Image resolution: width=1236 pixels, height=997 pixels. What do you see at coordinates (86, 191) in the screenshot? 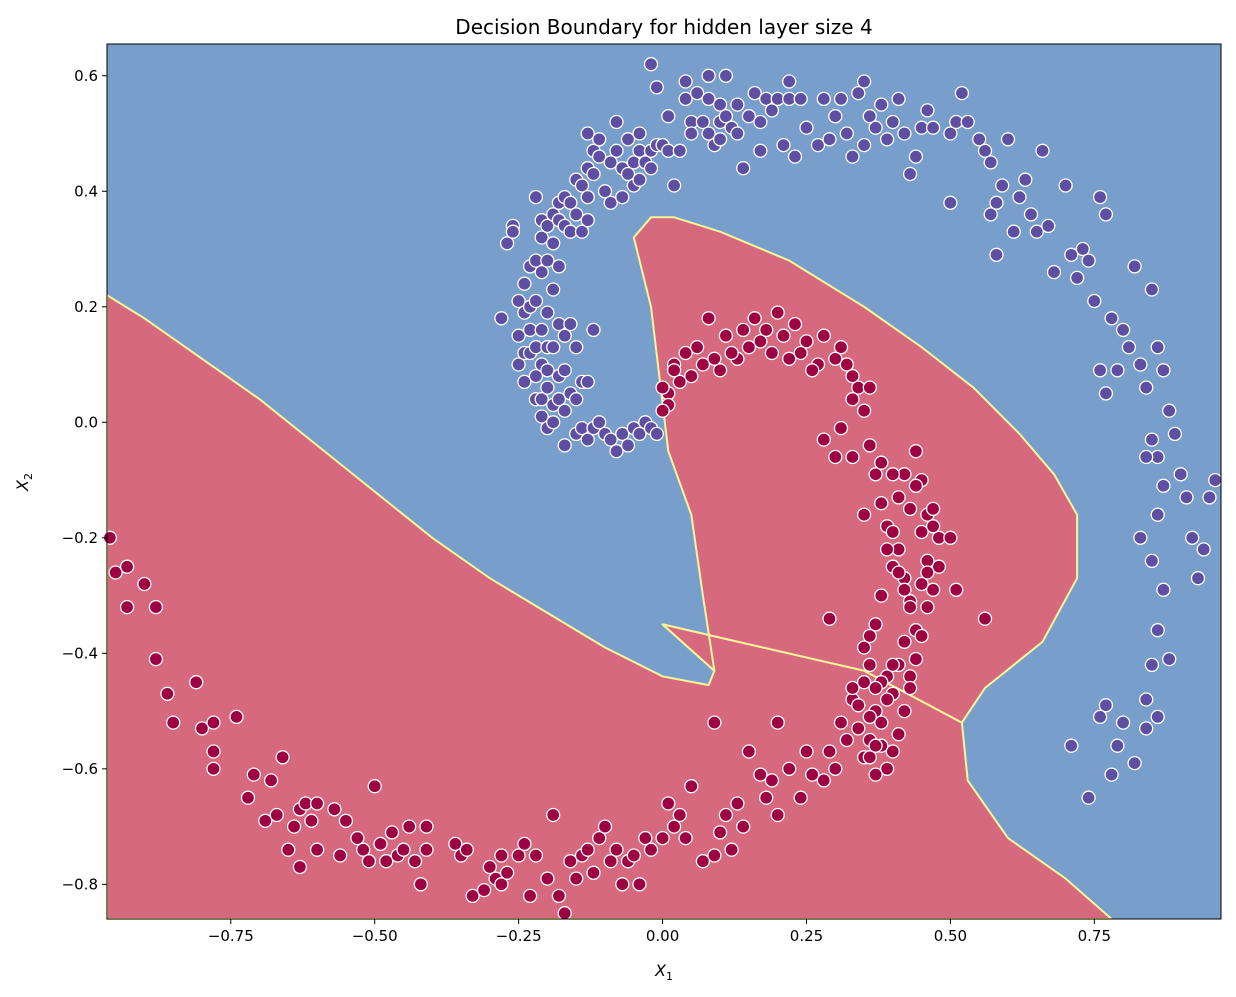
I see `y-tick-label: 0.4` at bounding box center [86, 191].